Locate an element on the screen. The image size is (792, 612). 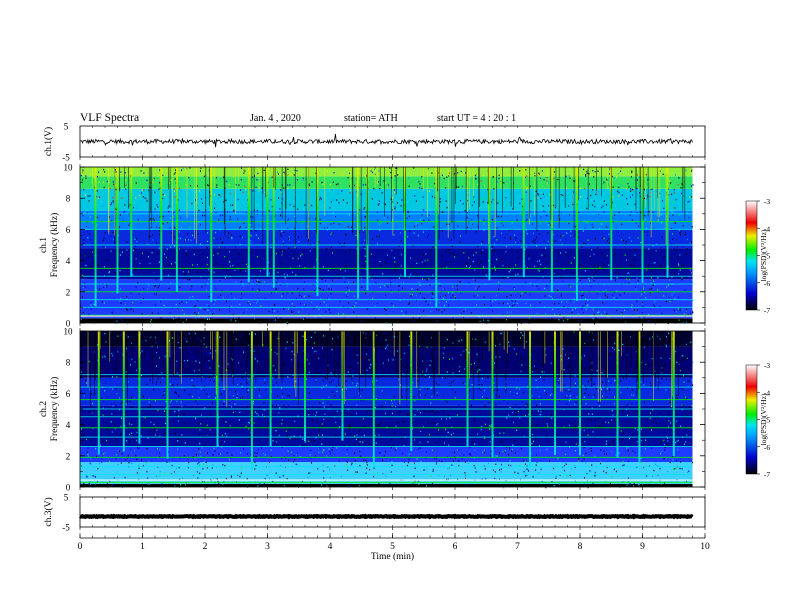
x-tick-label-10: 10 is located at coordinates (705, 547).